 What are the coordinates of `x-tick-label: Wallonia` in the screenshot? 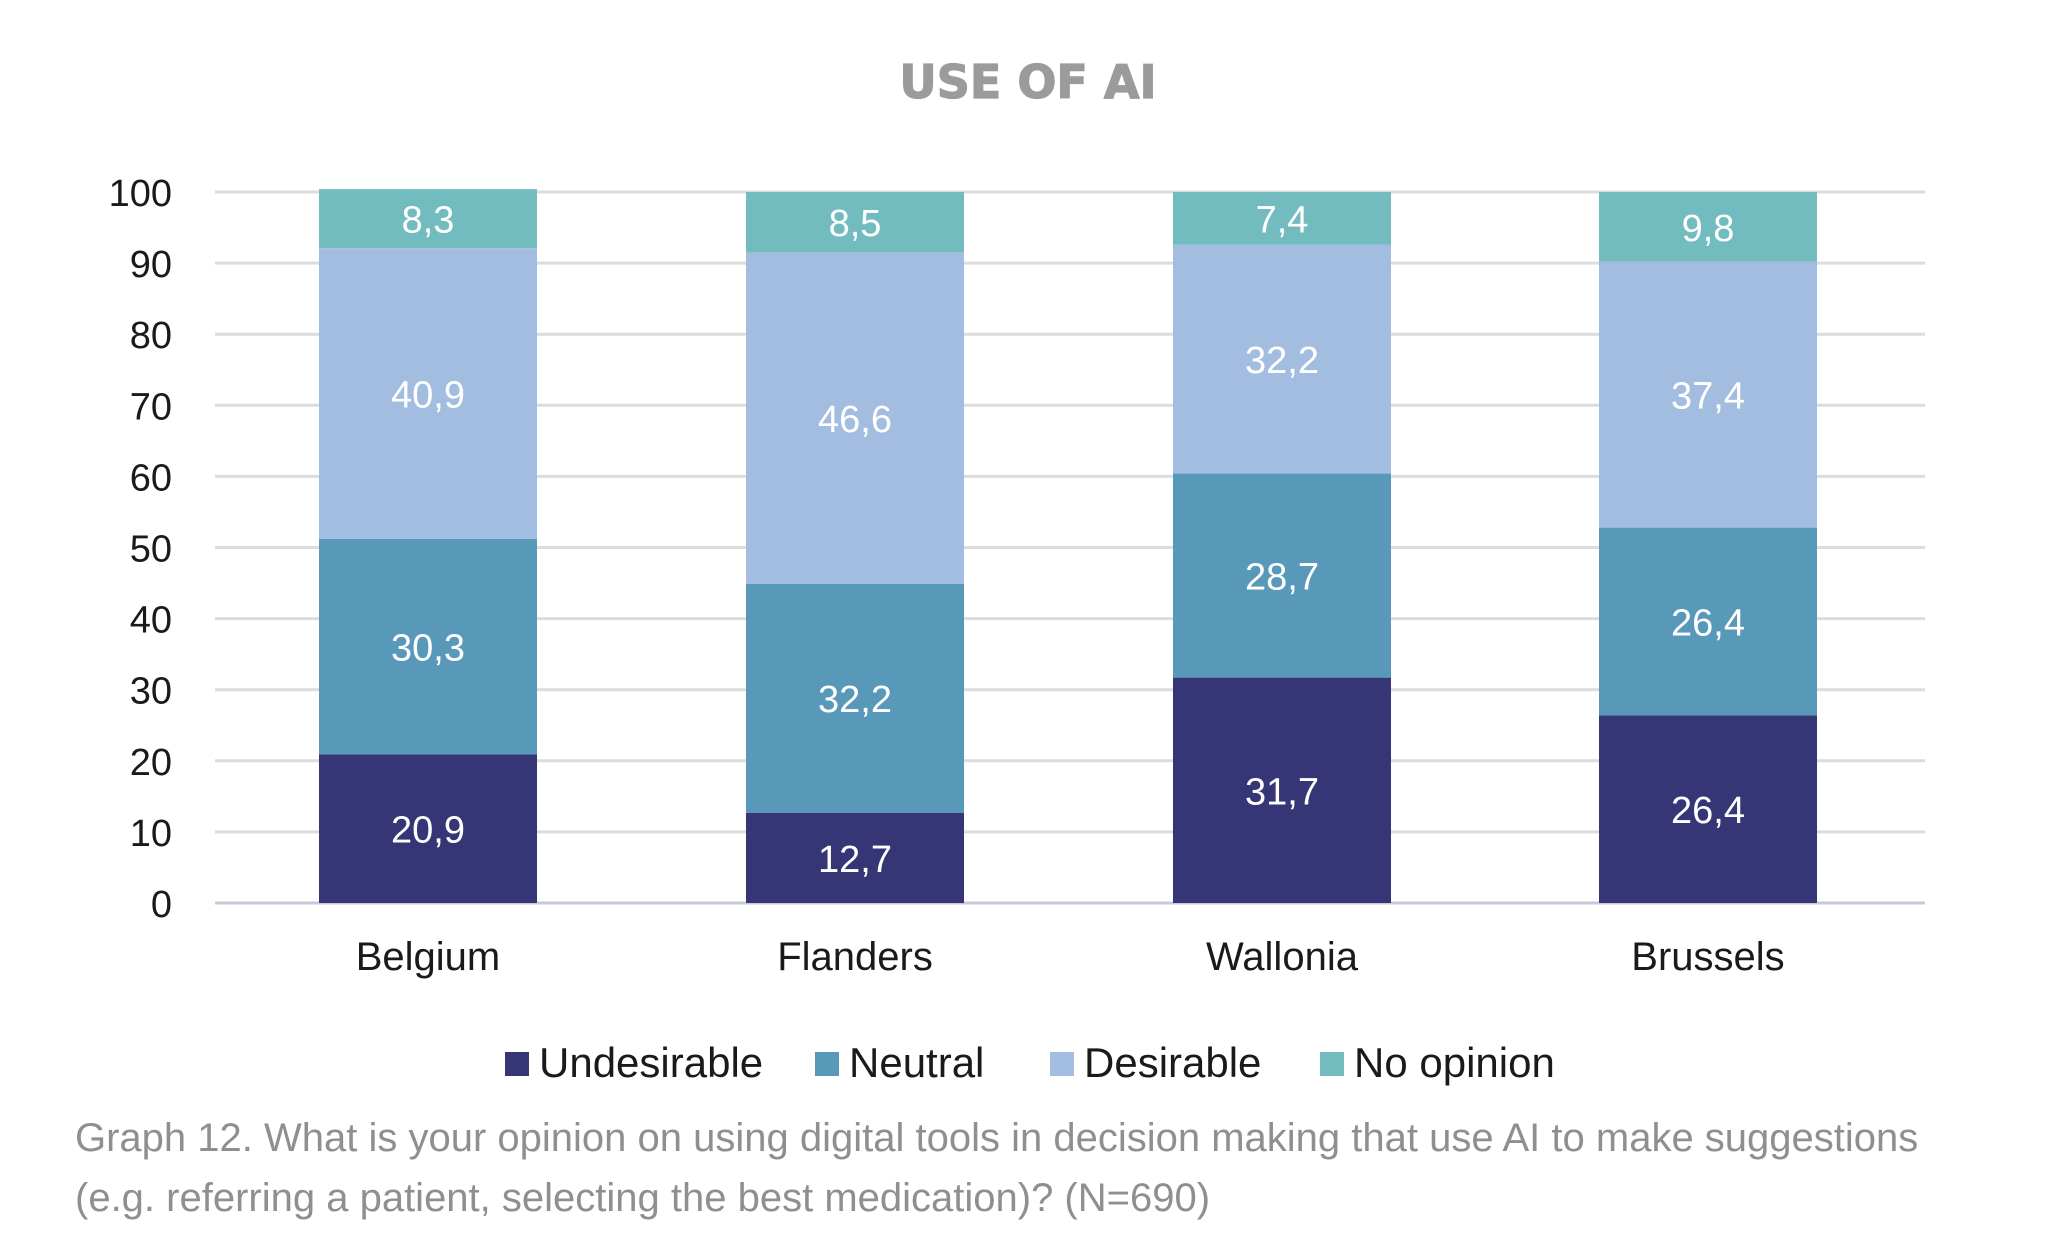 It's located at (1282, 957).